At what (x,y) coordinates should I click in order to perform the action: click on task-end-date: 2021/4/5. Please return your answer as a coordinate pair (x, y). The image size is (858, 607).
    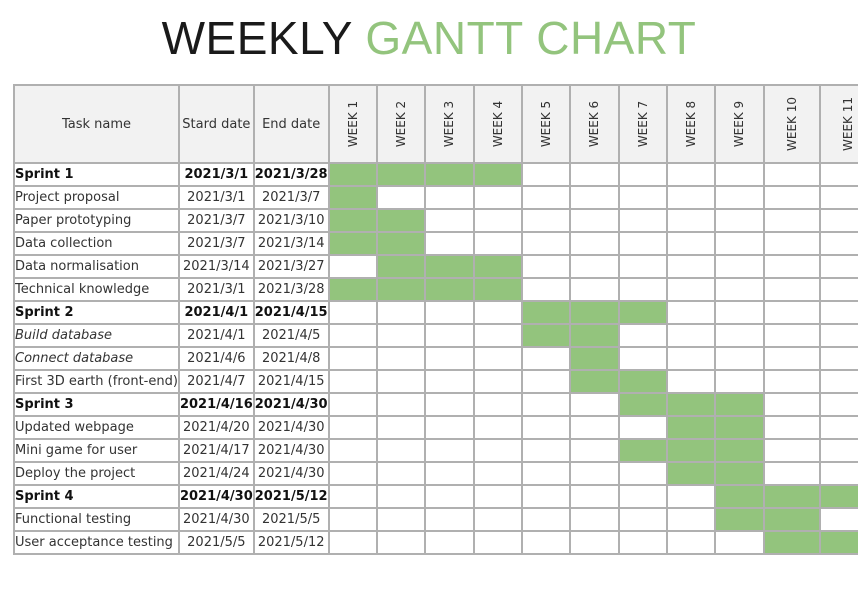
    Looking at the image, I should click on (291, 335).